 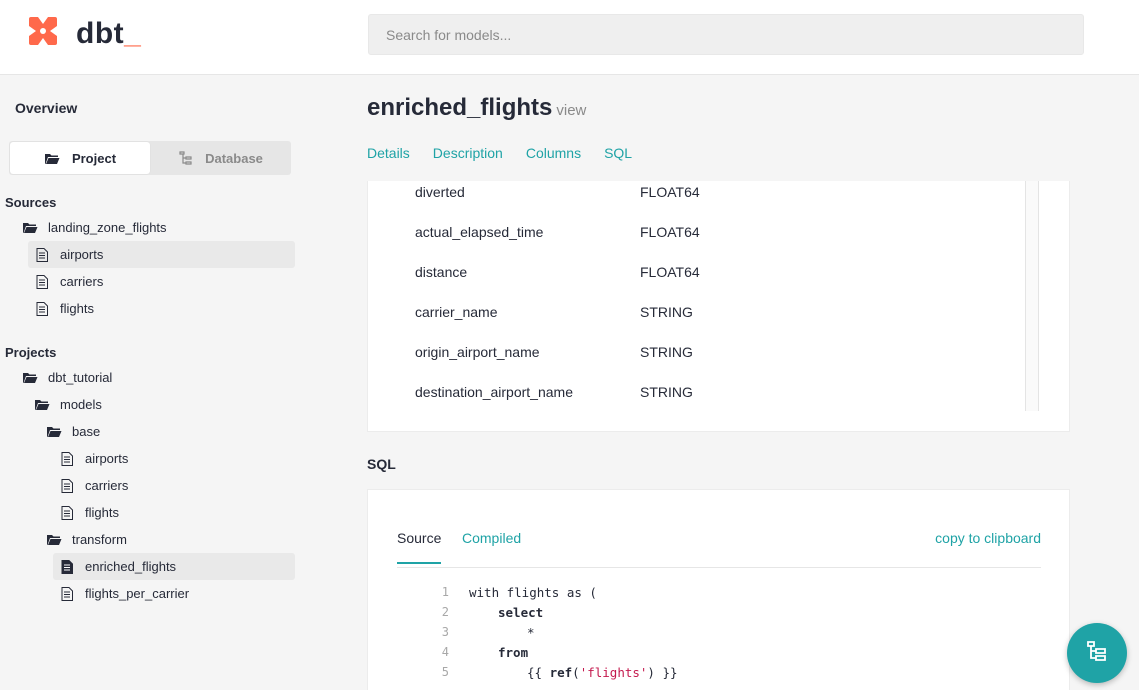 What do you see at coordinates (557, 192) in the screenshot?
I see `column-row: diverted FLOAT64` at bounding box center [557, 192].